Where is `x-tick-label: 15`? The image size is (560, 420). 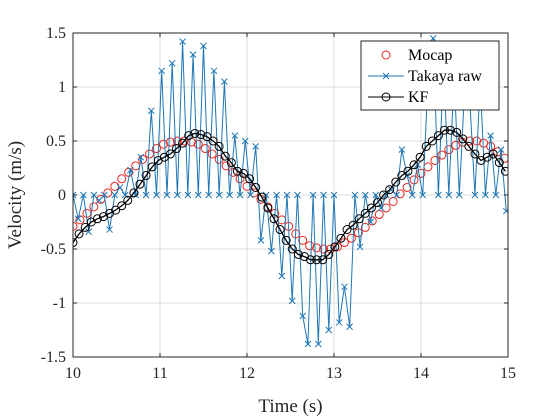 x-tick-label: 15 is located at coordinates (508, 373).